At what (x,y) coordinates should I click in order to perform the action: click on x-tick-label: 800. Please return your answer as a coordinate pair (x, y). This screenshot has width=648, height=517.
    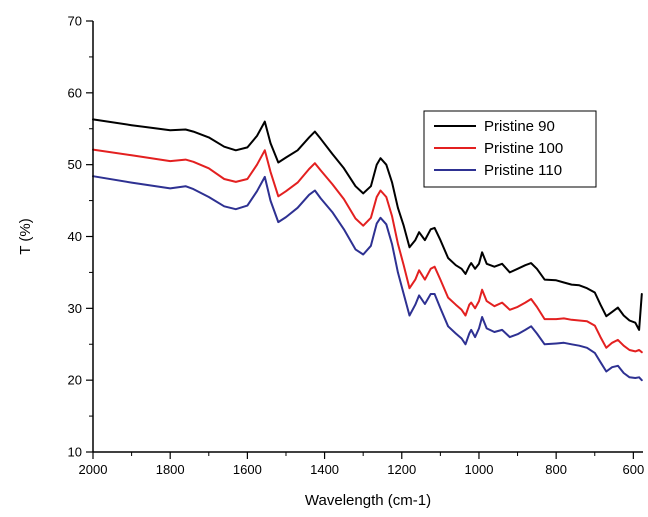
    Looking at the image, I should click on (556, 469).